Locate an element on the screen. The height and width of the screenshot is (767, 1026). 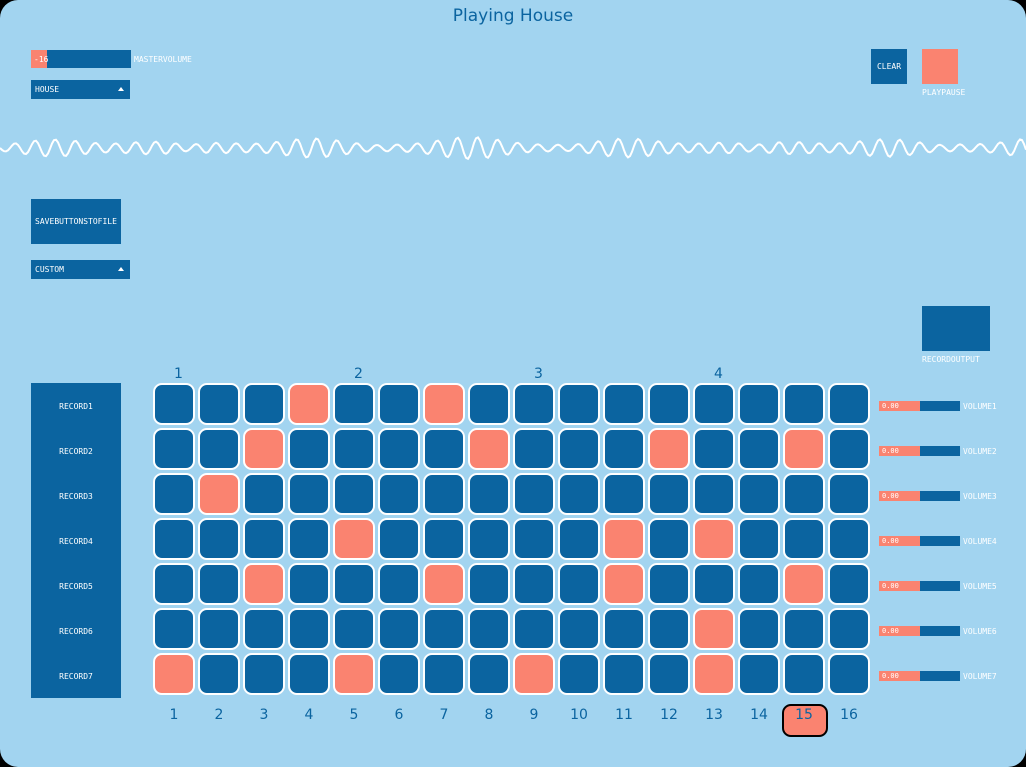
step-cell-r2-c10 is located at coordinates (579, 449).